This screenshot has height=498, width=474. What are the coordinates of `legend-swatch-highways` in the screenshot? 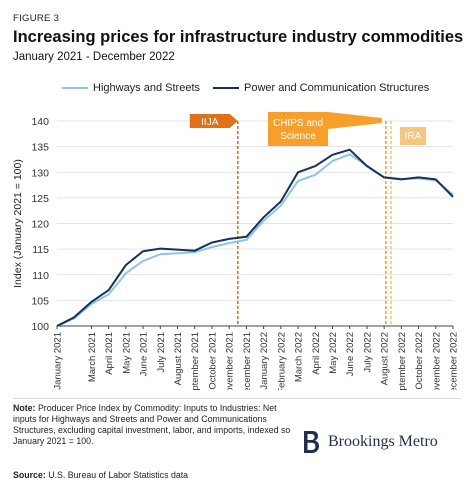 It's located at (75, 88).